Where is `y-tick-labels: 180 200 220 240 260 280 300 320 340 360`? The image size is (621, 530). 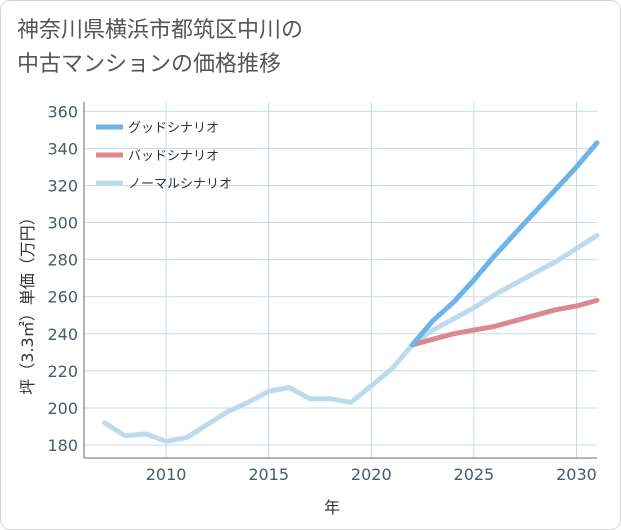
y-tick-labels: 180 200 220 240 260 280 300 320 340 360 is located at coordinates (62, 278).